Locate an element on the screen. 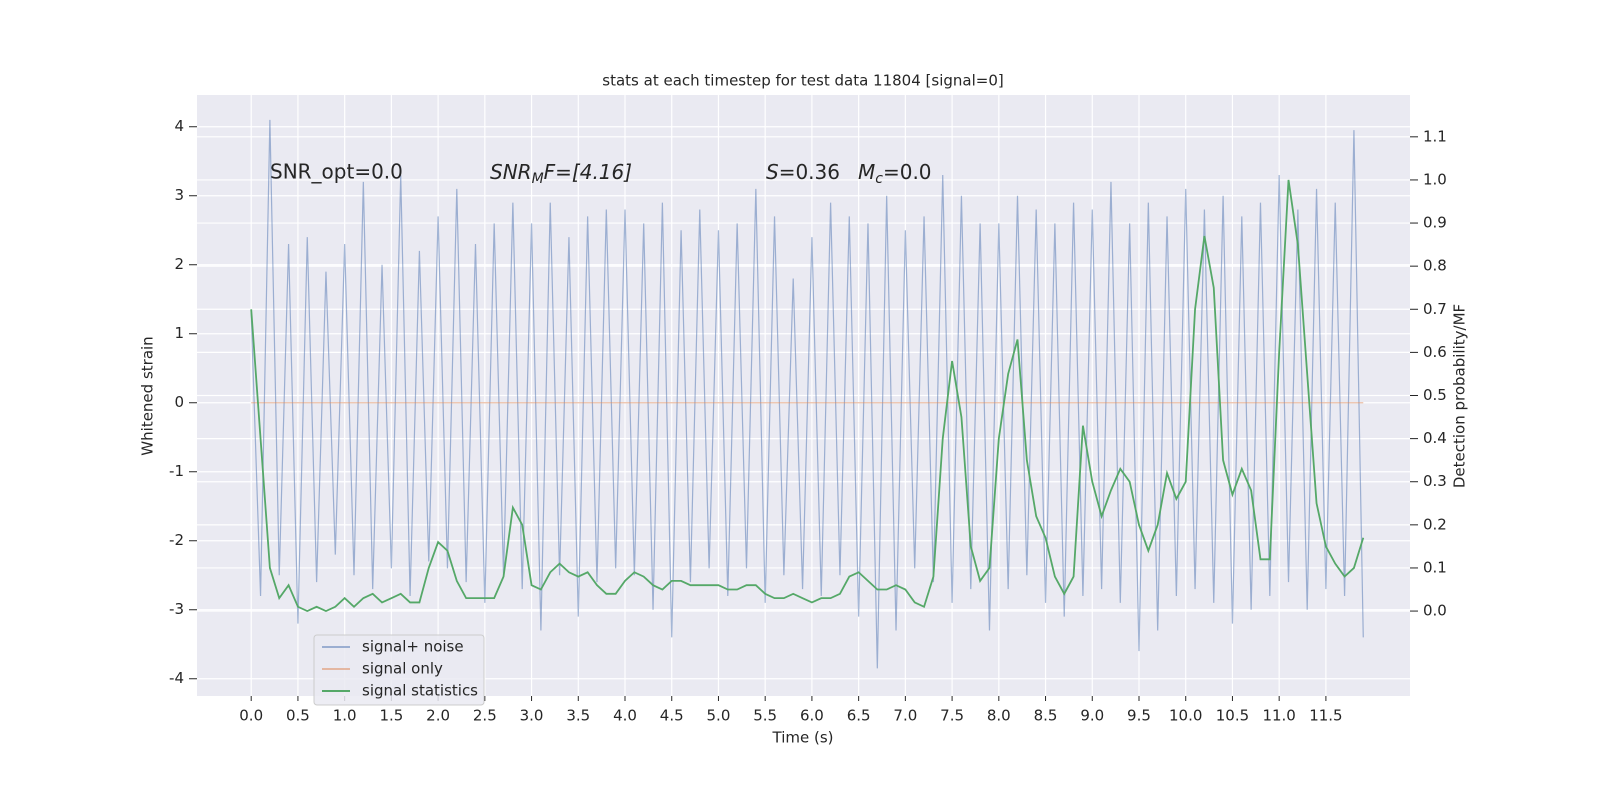 The width and height of the screenshot is (1600, 800). y2-tick-label: 0.7 is located at coordinates (1435, 309).